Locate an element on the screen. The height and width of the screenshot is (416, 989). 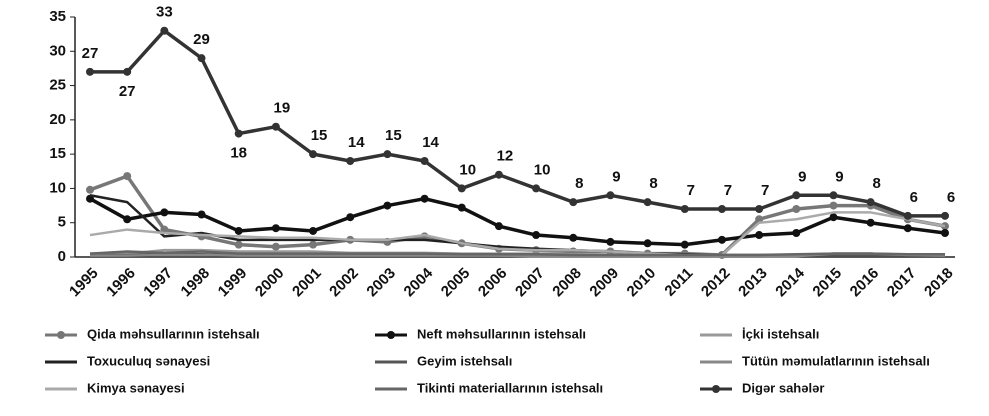
data-label: 33 is located at coordinates (164, 12).